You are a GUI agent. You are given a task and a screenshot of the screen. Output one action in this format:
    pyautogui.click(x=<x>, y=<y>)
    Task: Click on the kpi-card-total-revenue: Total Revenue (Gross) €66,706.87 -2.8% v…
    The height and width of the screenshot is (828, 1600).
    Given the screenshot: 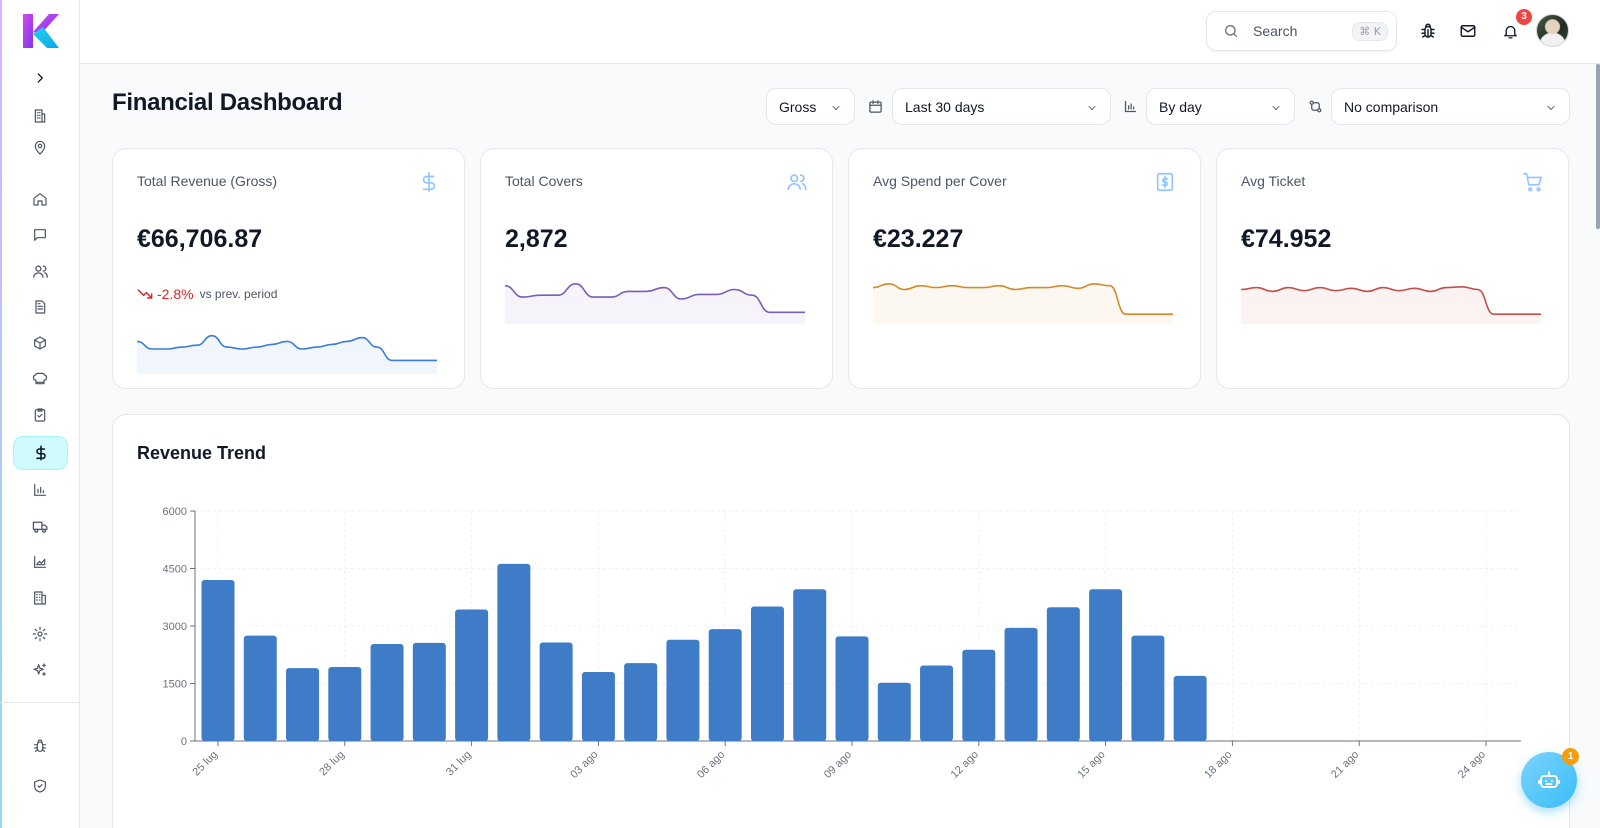 What is the action you would take?
    pyautogui.click(x=288, y=268)
    